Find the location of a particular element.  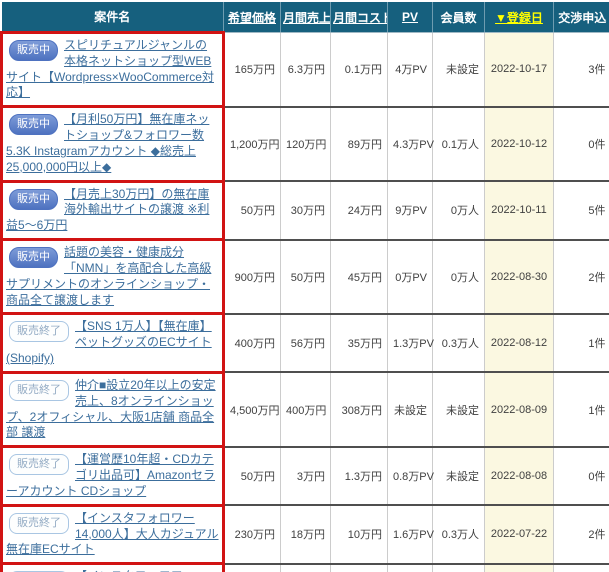

members-cell: 0.1万人 is located at coordinates (458, 144).